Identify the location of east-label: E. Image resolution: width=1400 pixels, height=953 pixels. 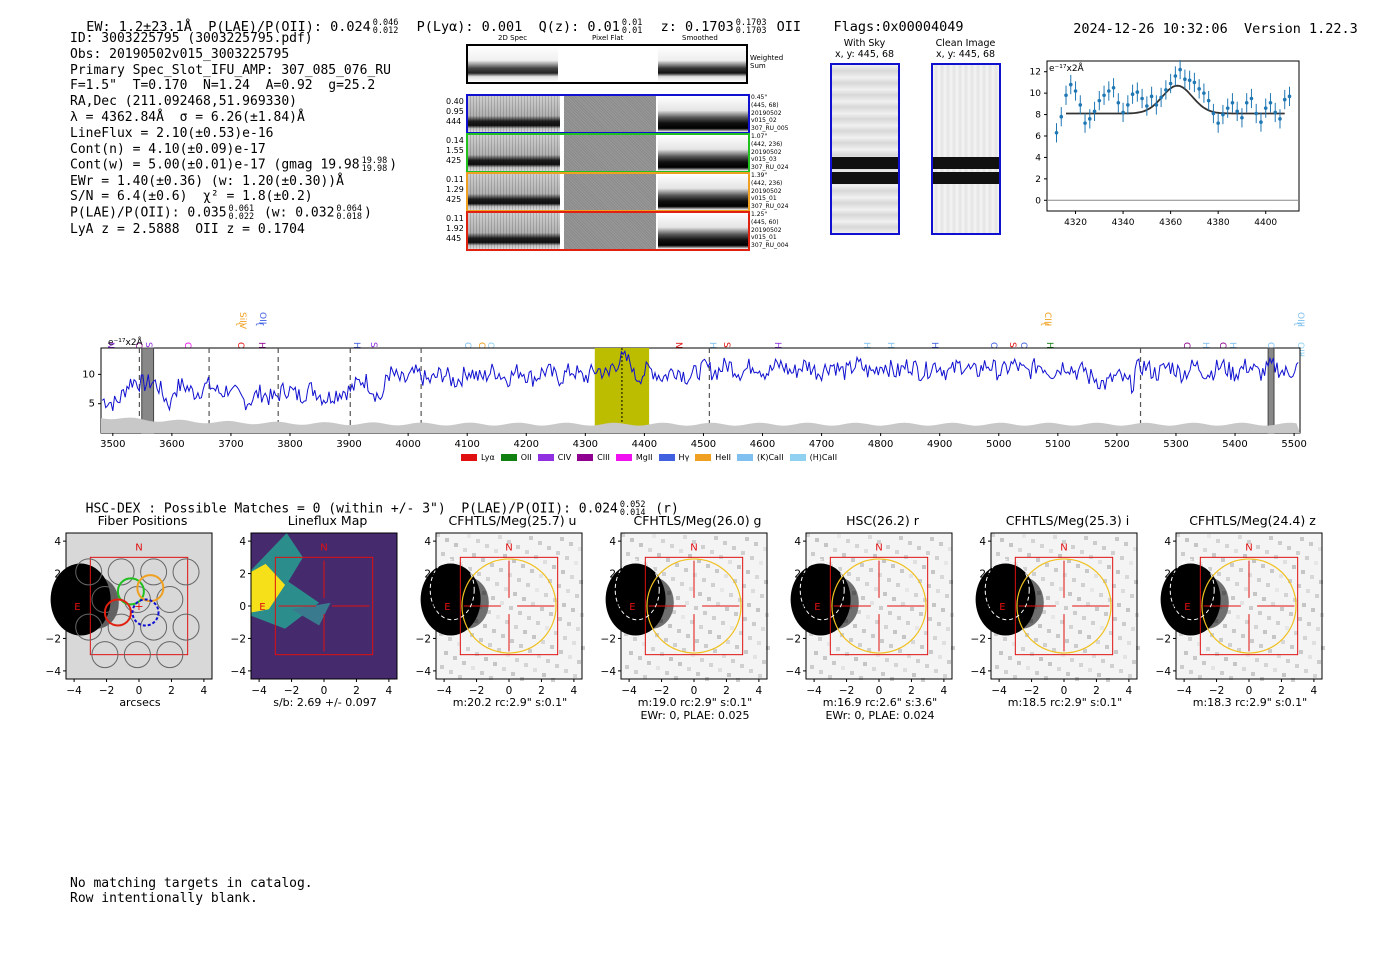
(262, 607).